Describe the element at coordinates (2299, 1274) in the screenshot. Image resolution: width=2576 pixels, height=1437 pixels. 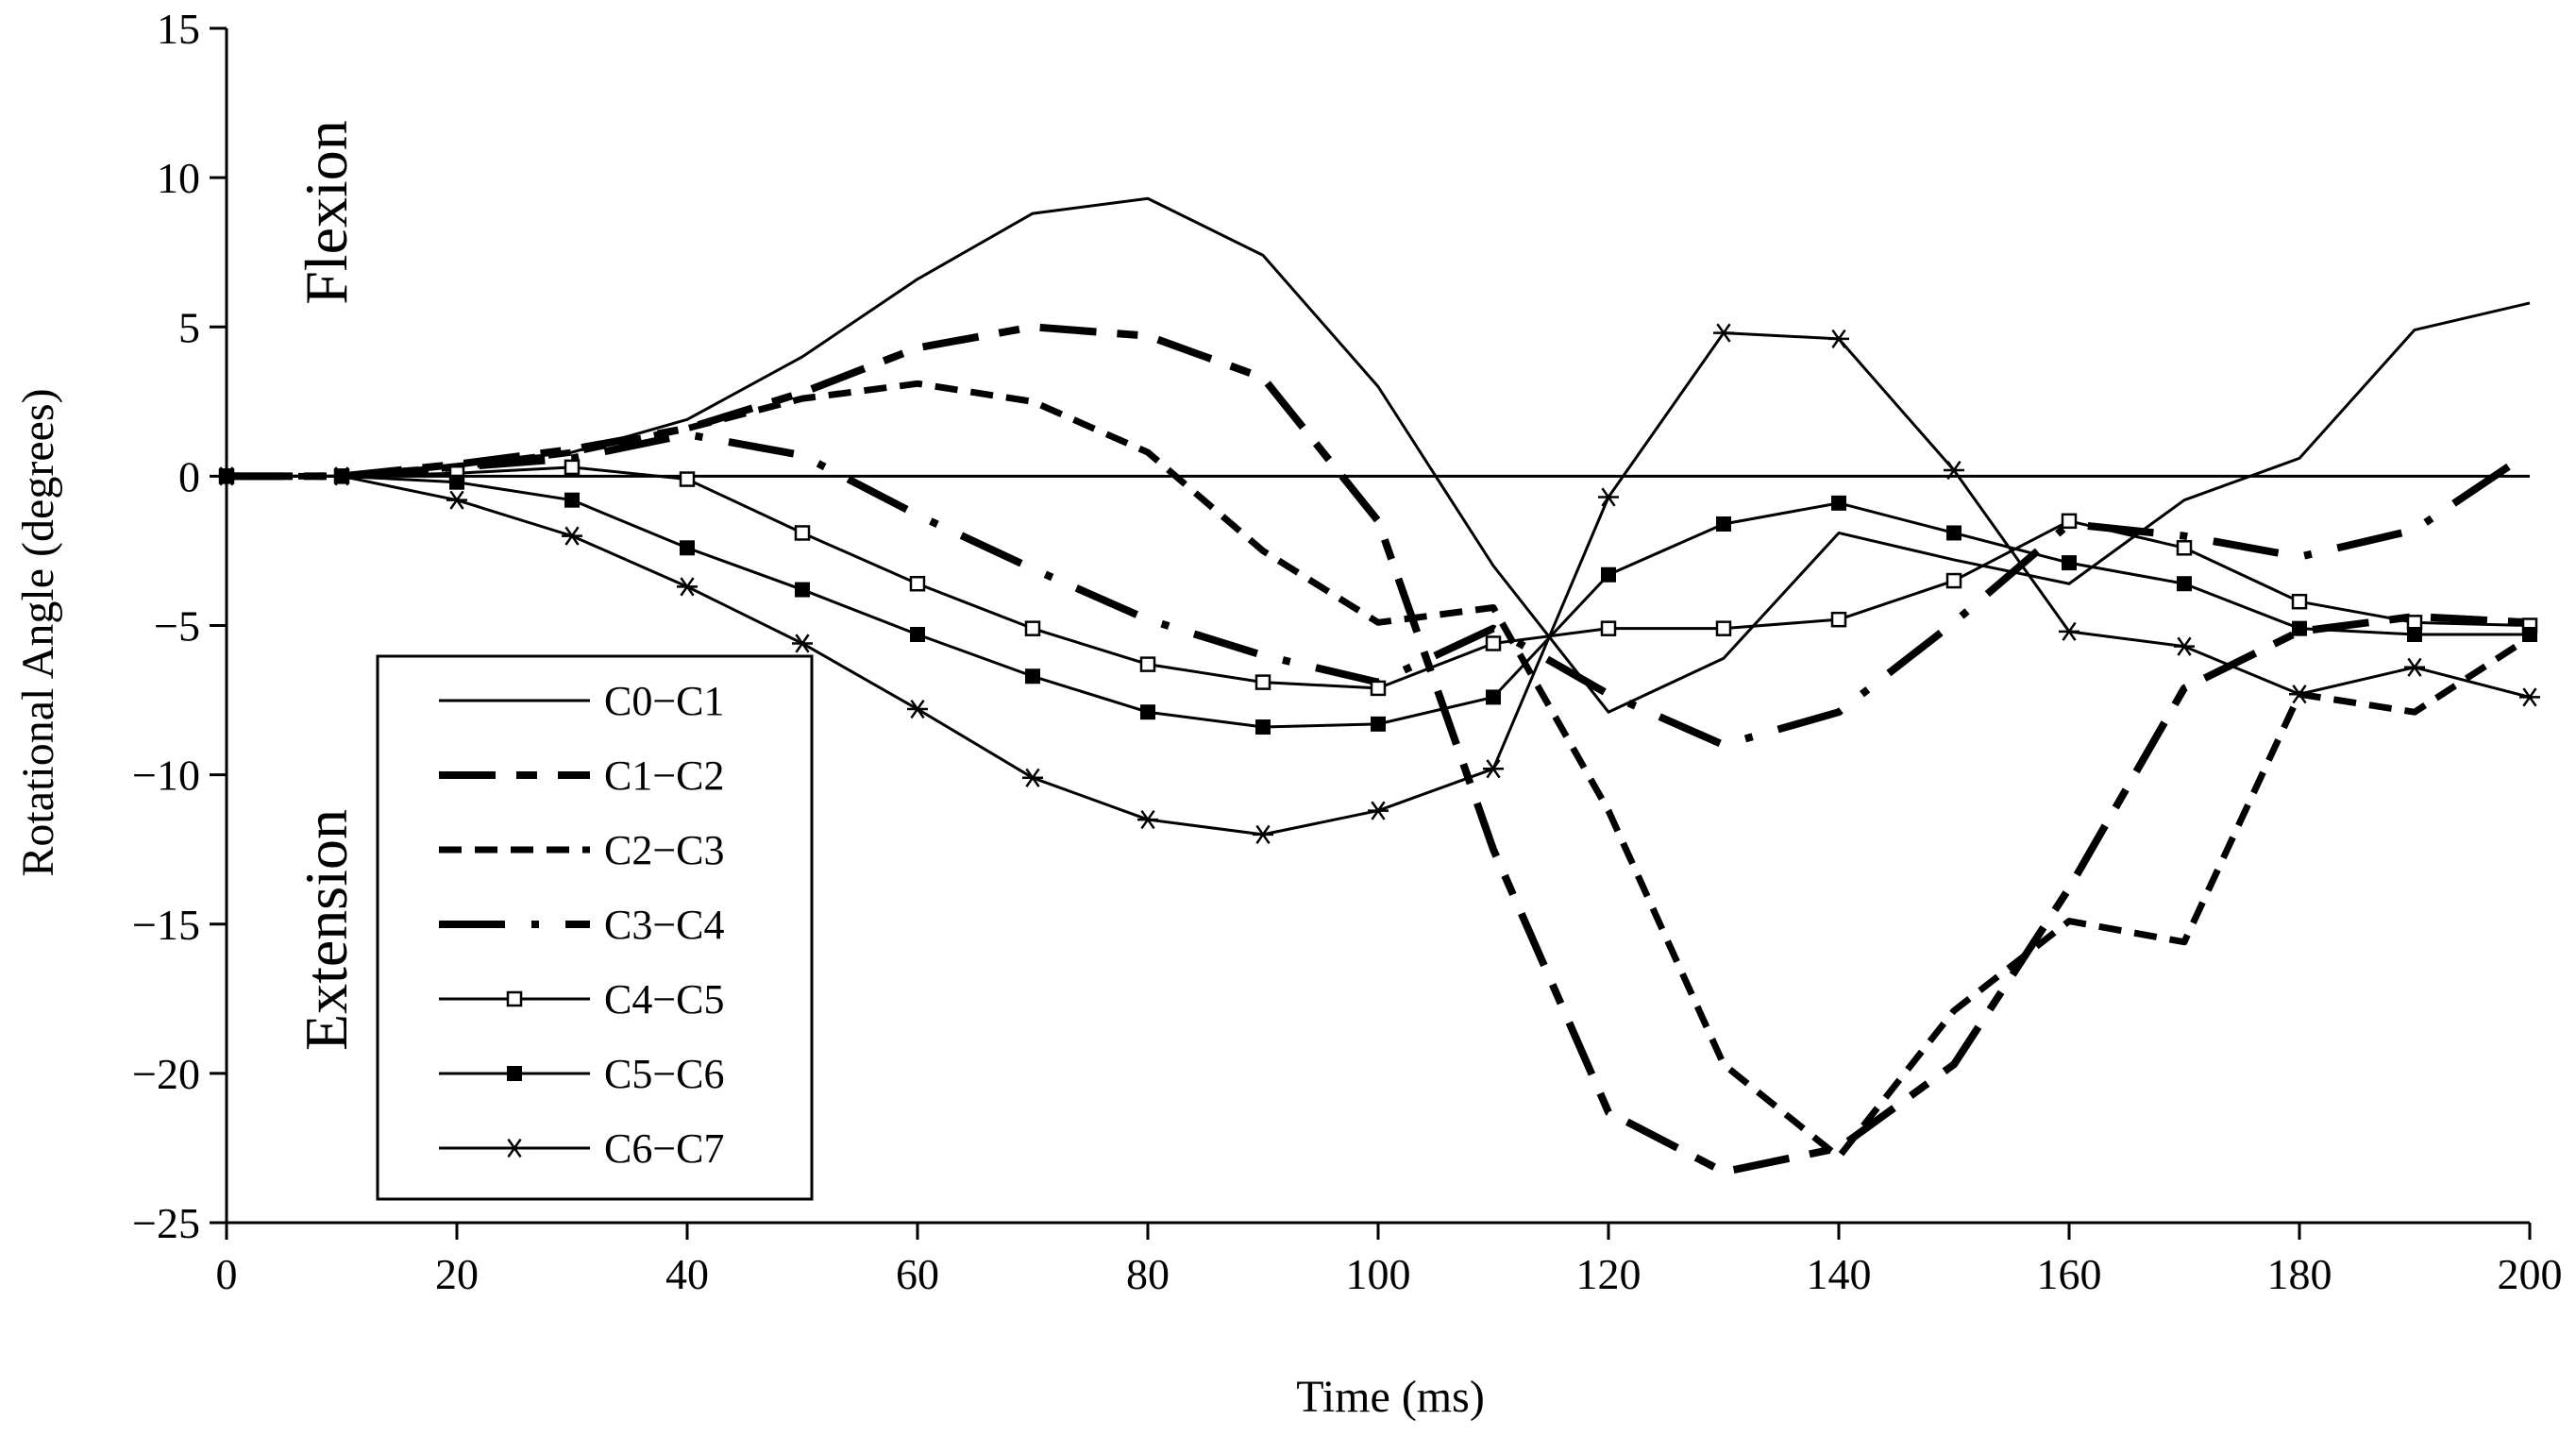
I see `x-tick-label: 180` at that location.